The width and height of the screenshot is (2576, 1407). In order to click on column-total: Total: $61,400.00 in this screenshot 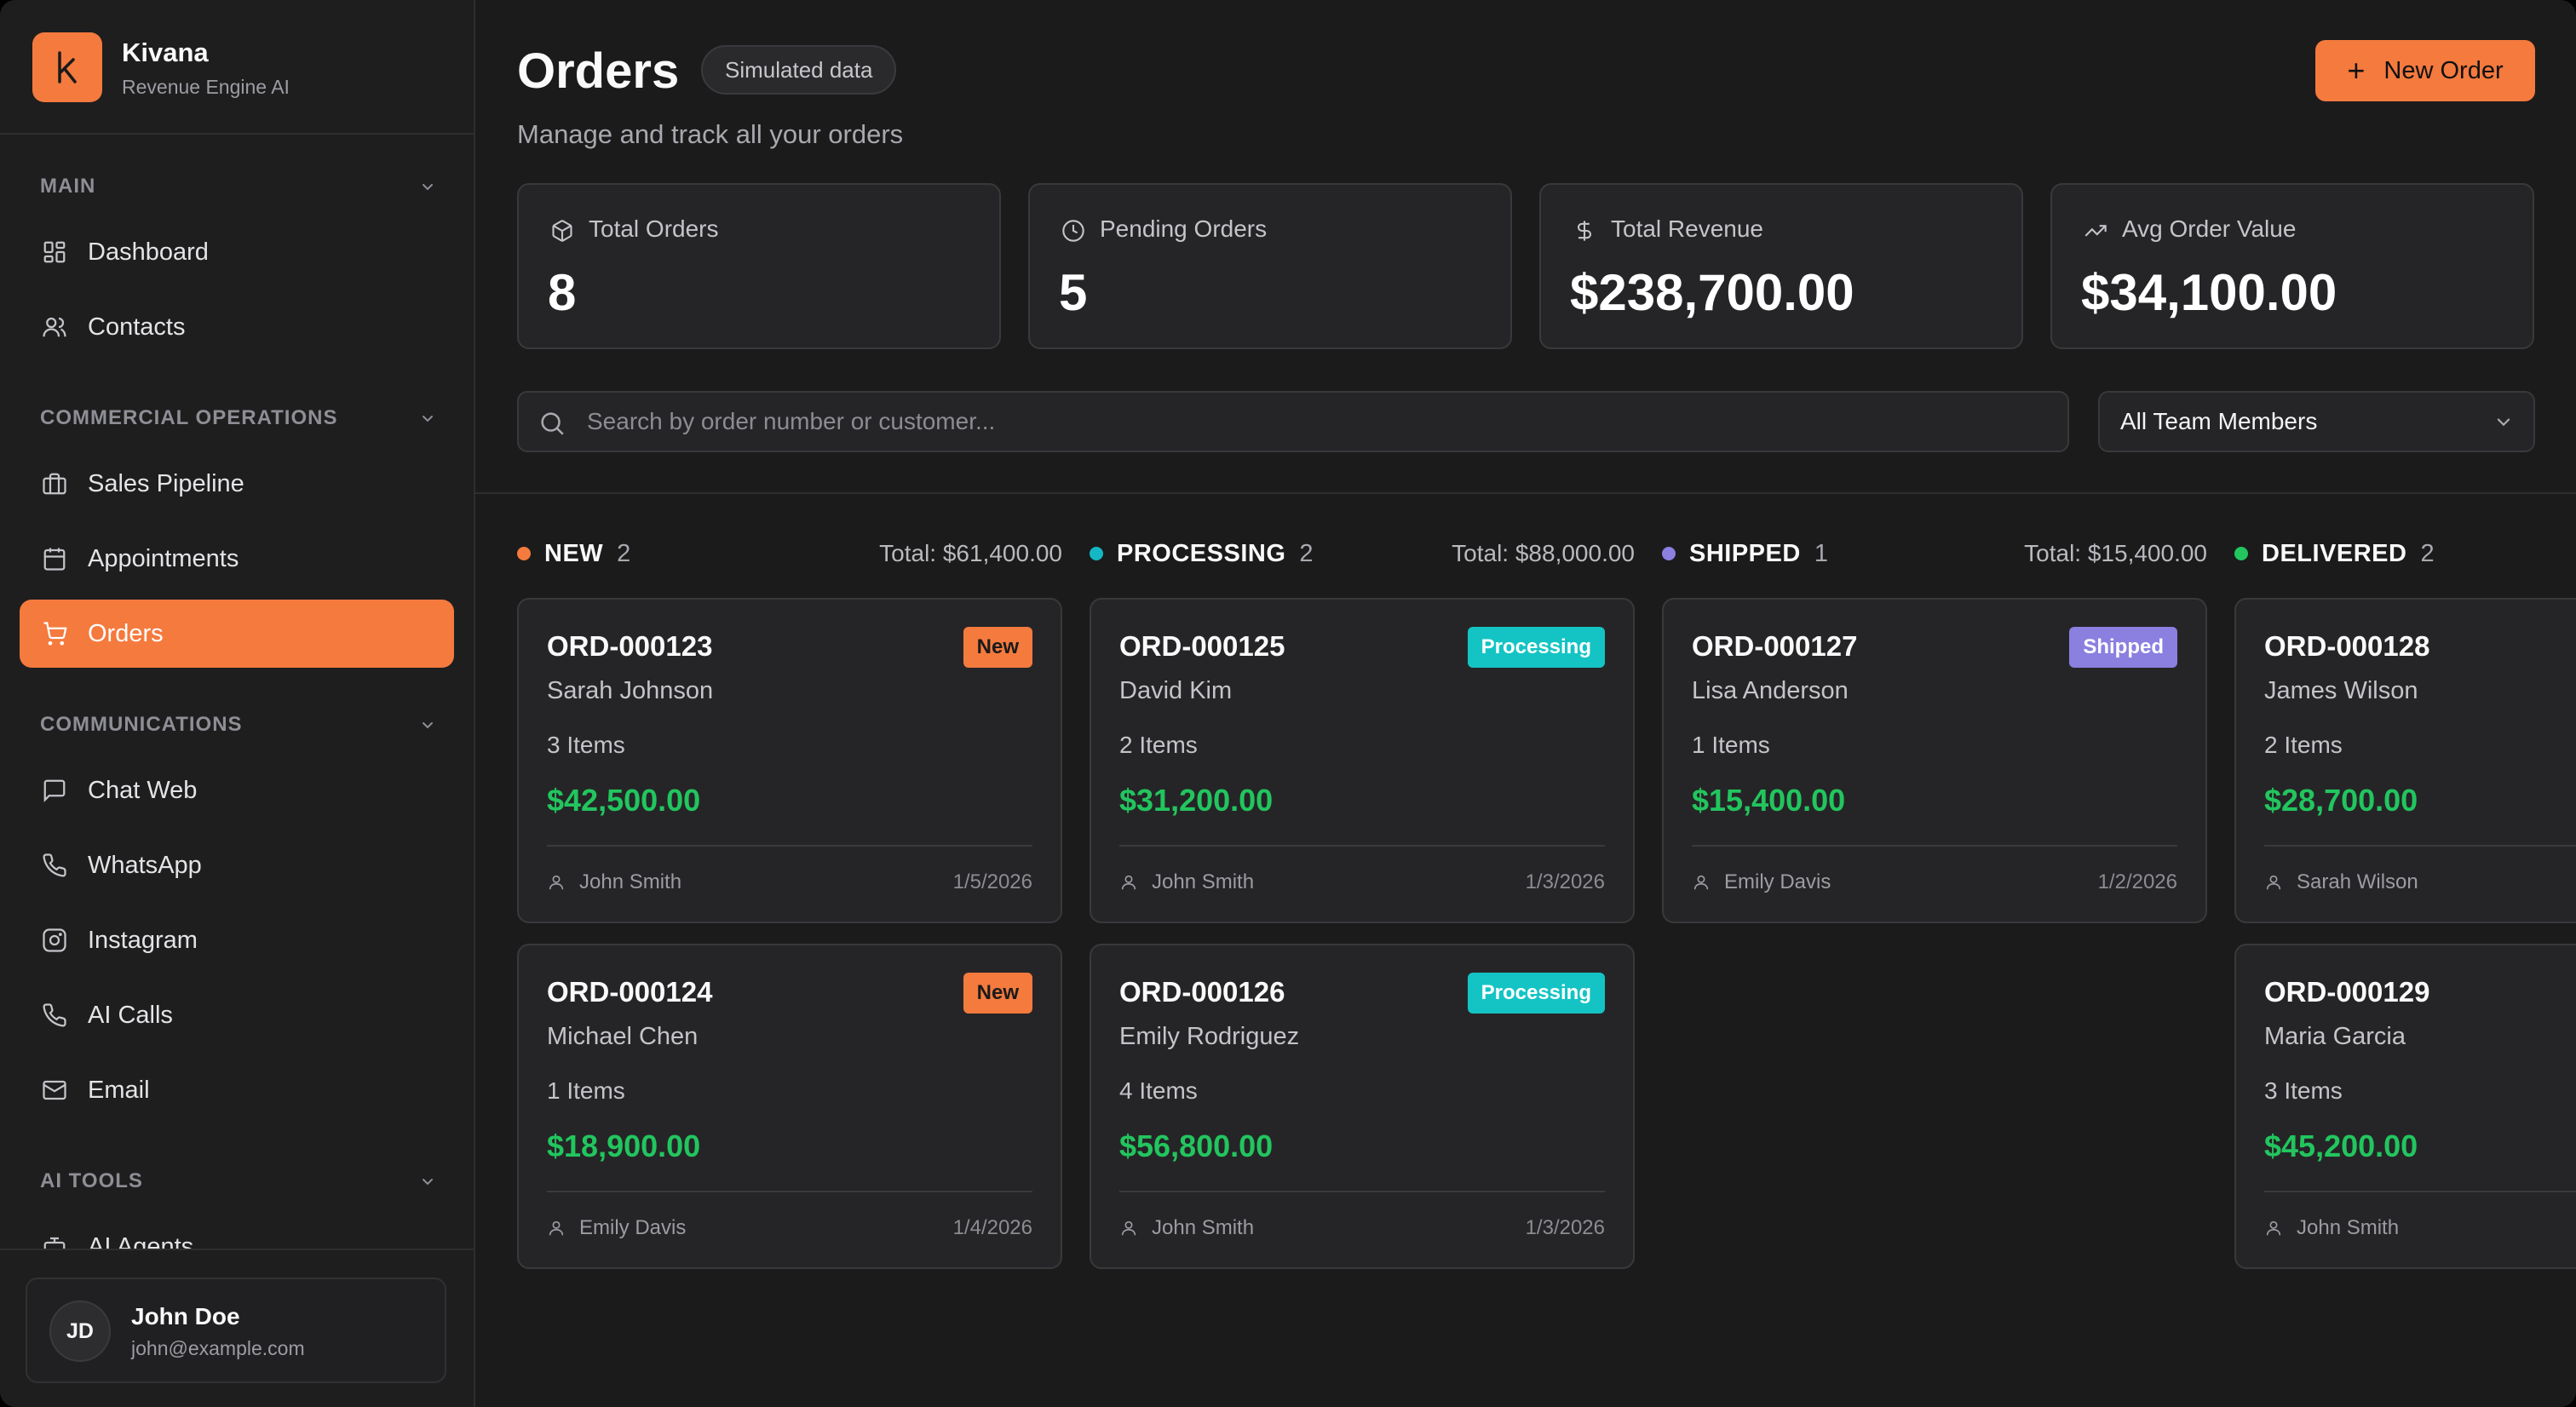, I will do `click(971, 553)`.